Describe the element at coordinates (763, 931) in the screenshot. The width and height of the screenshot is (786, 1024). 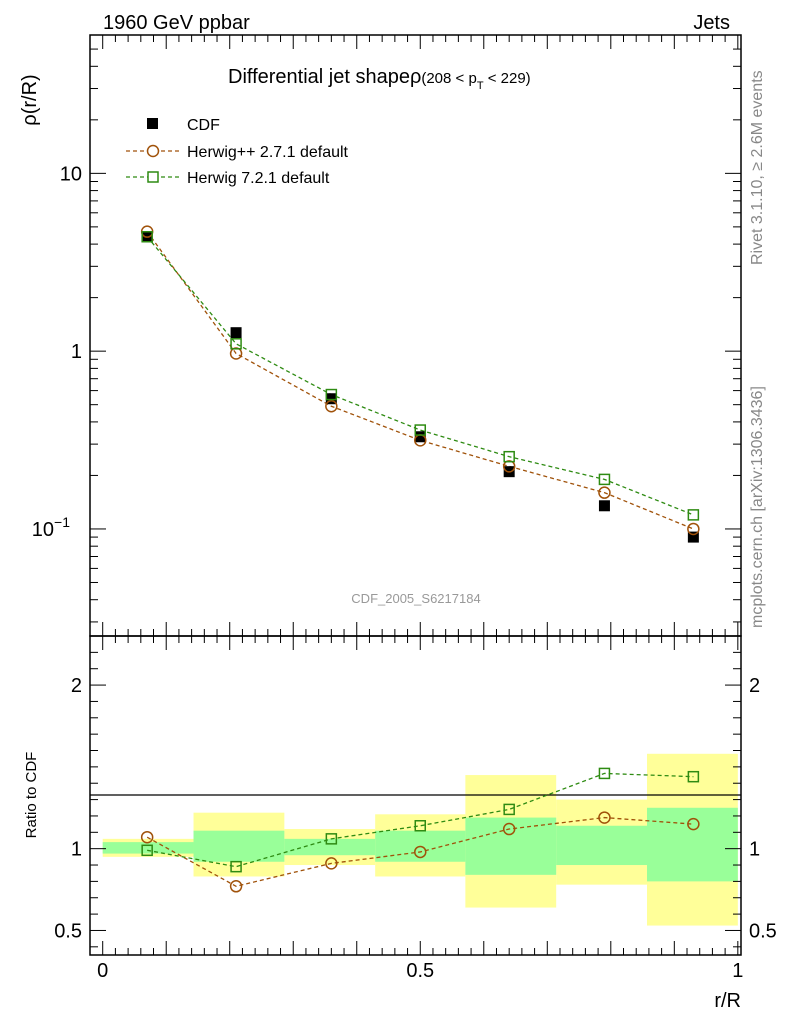
I see `ratio-y-tick-label-right: 0.5` at that location.